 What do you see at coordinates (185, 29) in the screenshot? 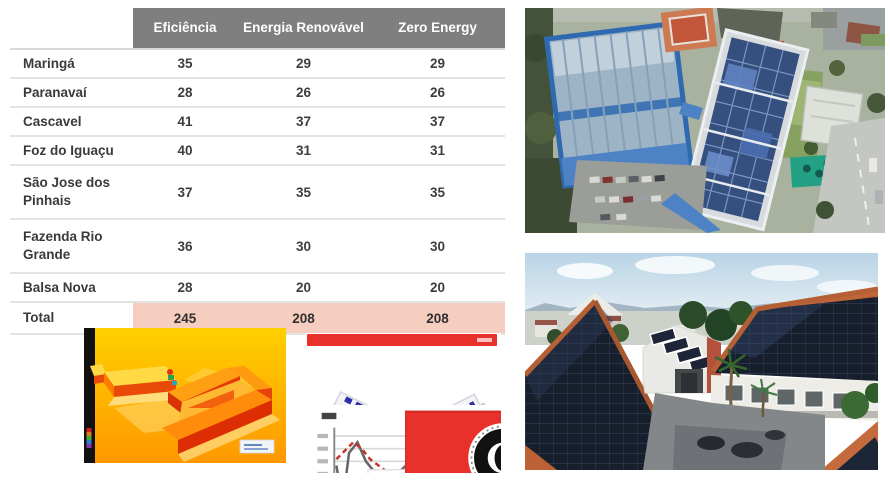
I see `col-header-eficiencia: Eficiência` at bounding box center [185, 29].